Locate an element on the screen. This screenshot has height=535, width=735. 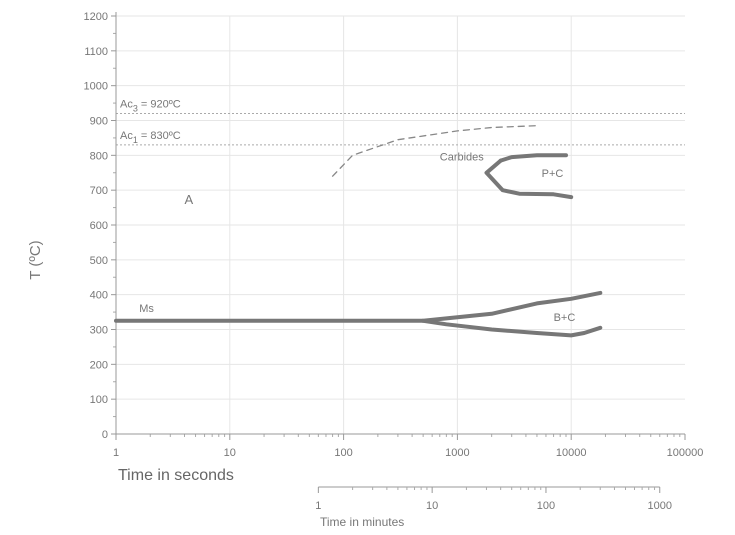
x-tick-label: 10000 is located at coordinates (571, 453).